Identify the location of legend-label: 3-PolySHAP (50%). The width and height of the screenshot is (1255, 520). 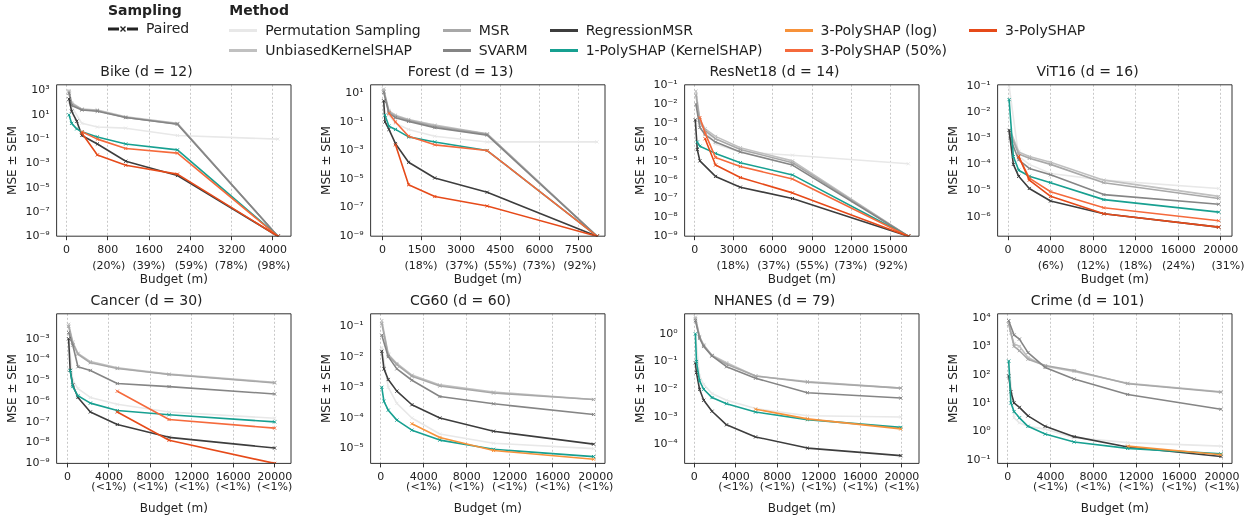
(884, 50).